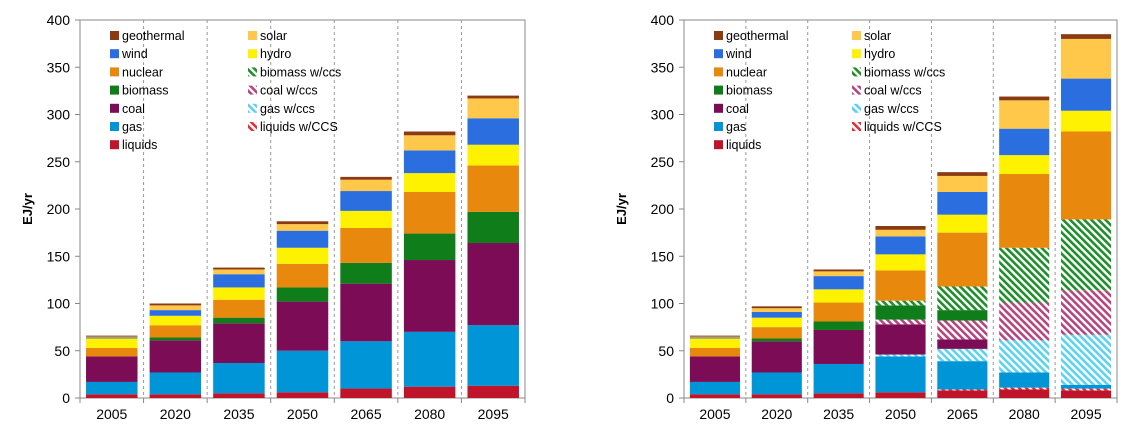  Describe the element at coordinates (365, 414) in the screenshot. I see `x-tick-label: 2065` at that location.